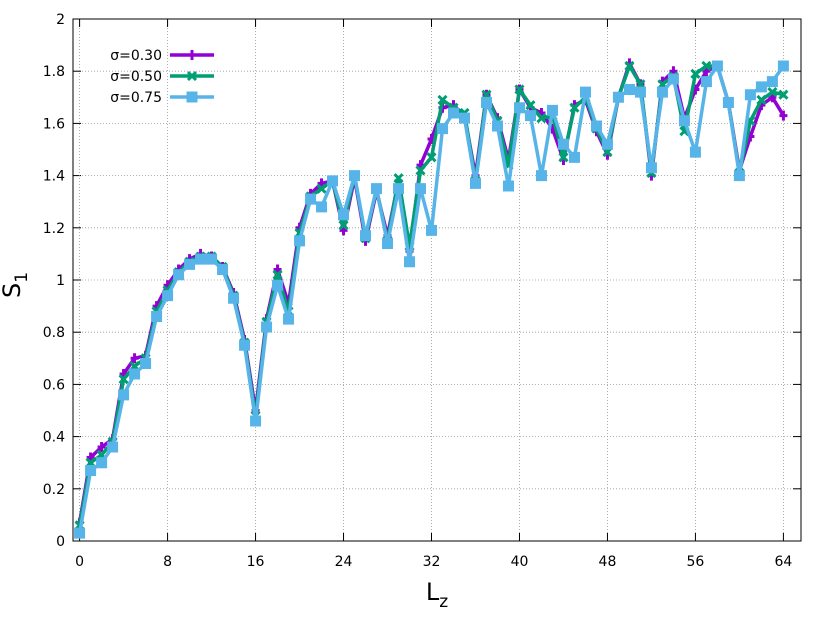 Image resolution: width=830 pixels, height=627 pixels. I want to click on y-tick-label: 0.2, so click(54, 490).